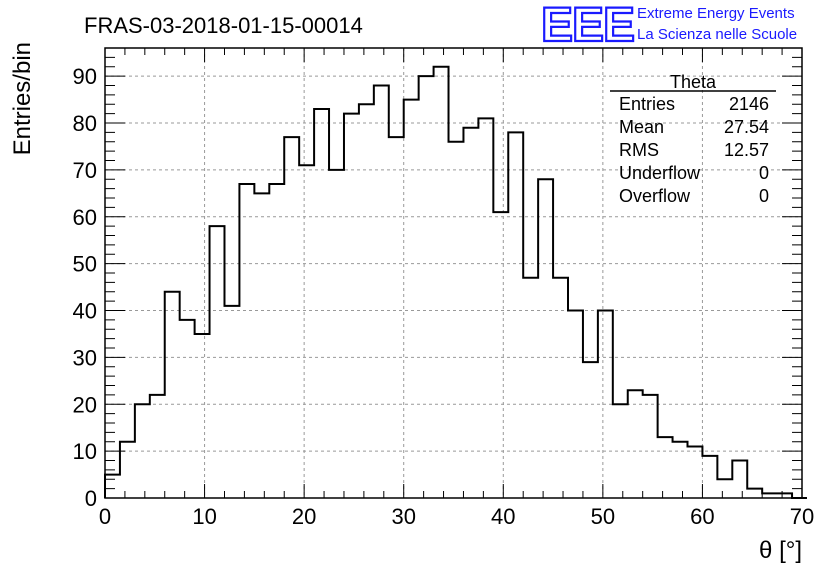  Describe the element at coordinates (603, 516) in the screenshot. I see `x-tick-label: 50` at that location.